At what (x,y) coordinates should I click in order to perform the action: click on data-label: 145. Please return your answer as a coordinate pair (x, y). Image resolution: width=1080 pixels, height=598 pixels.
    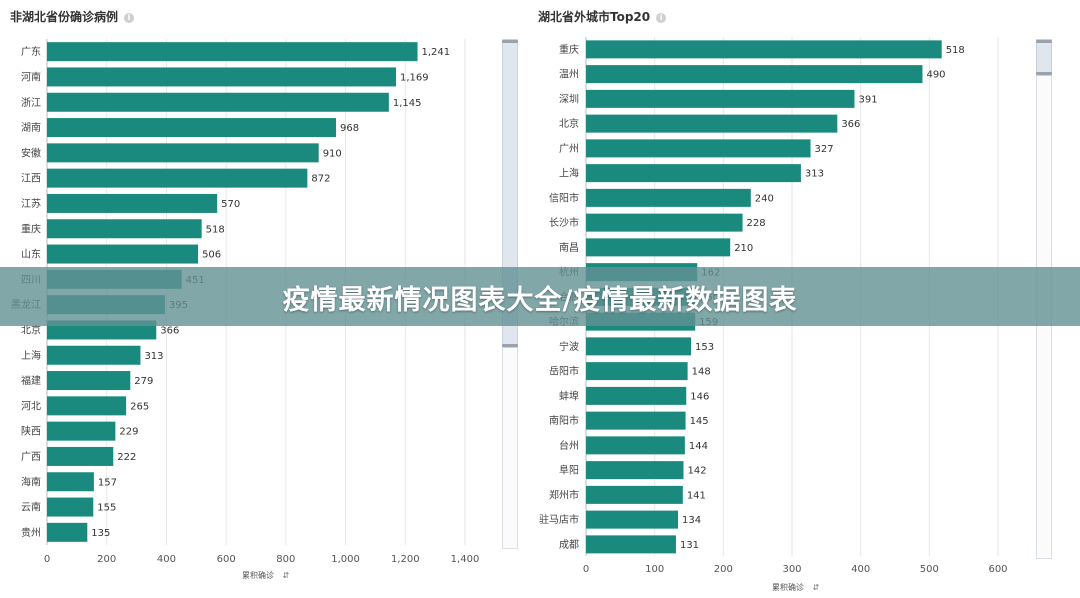
    Looking at the image, I should click on (699, 421).